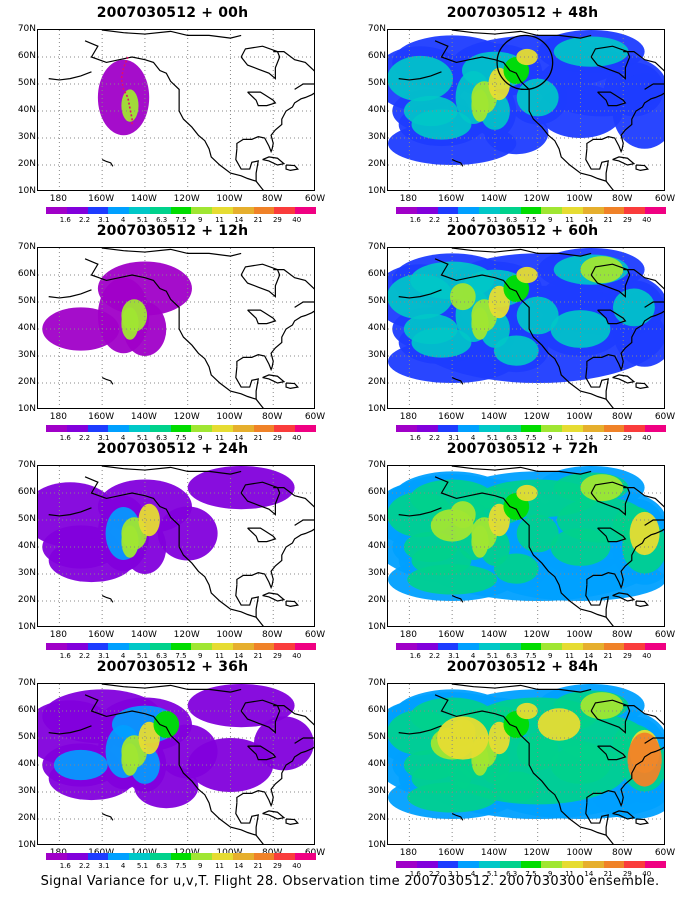 The image size is (700, 900). I want to click on aleutian-islands, so click(420, 294).